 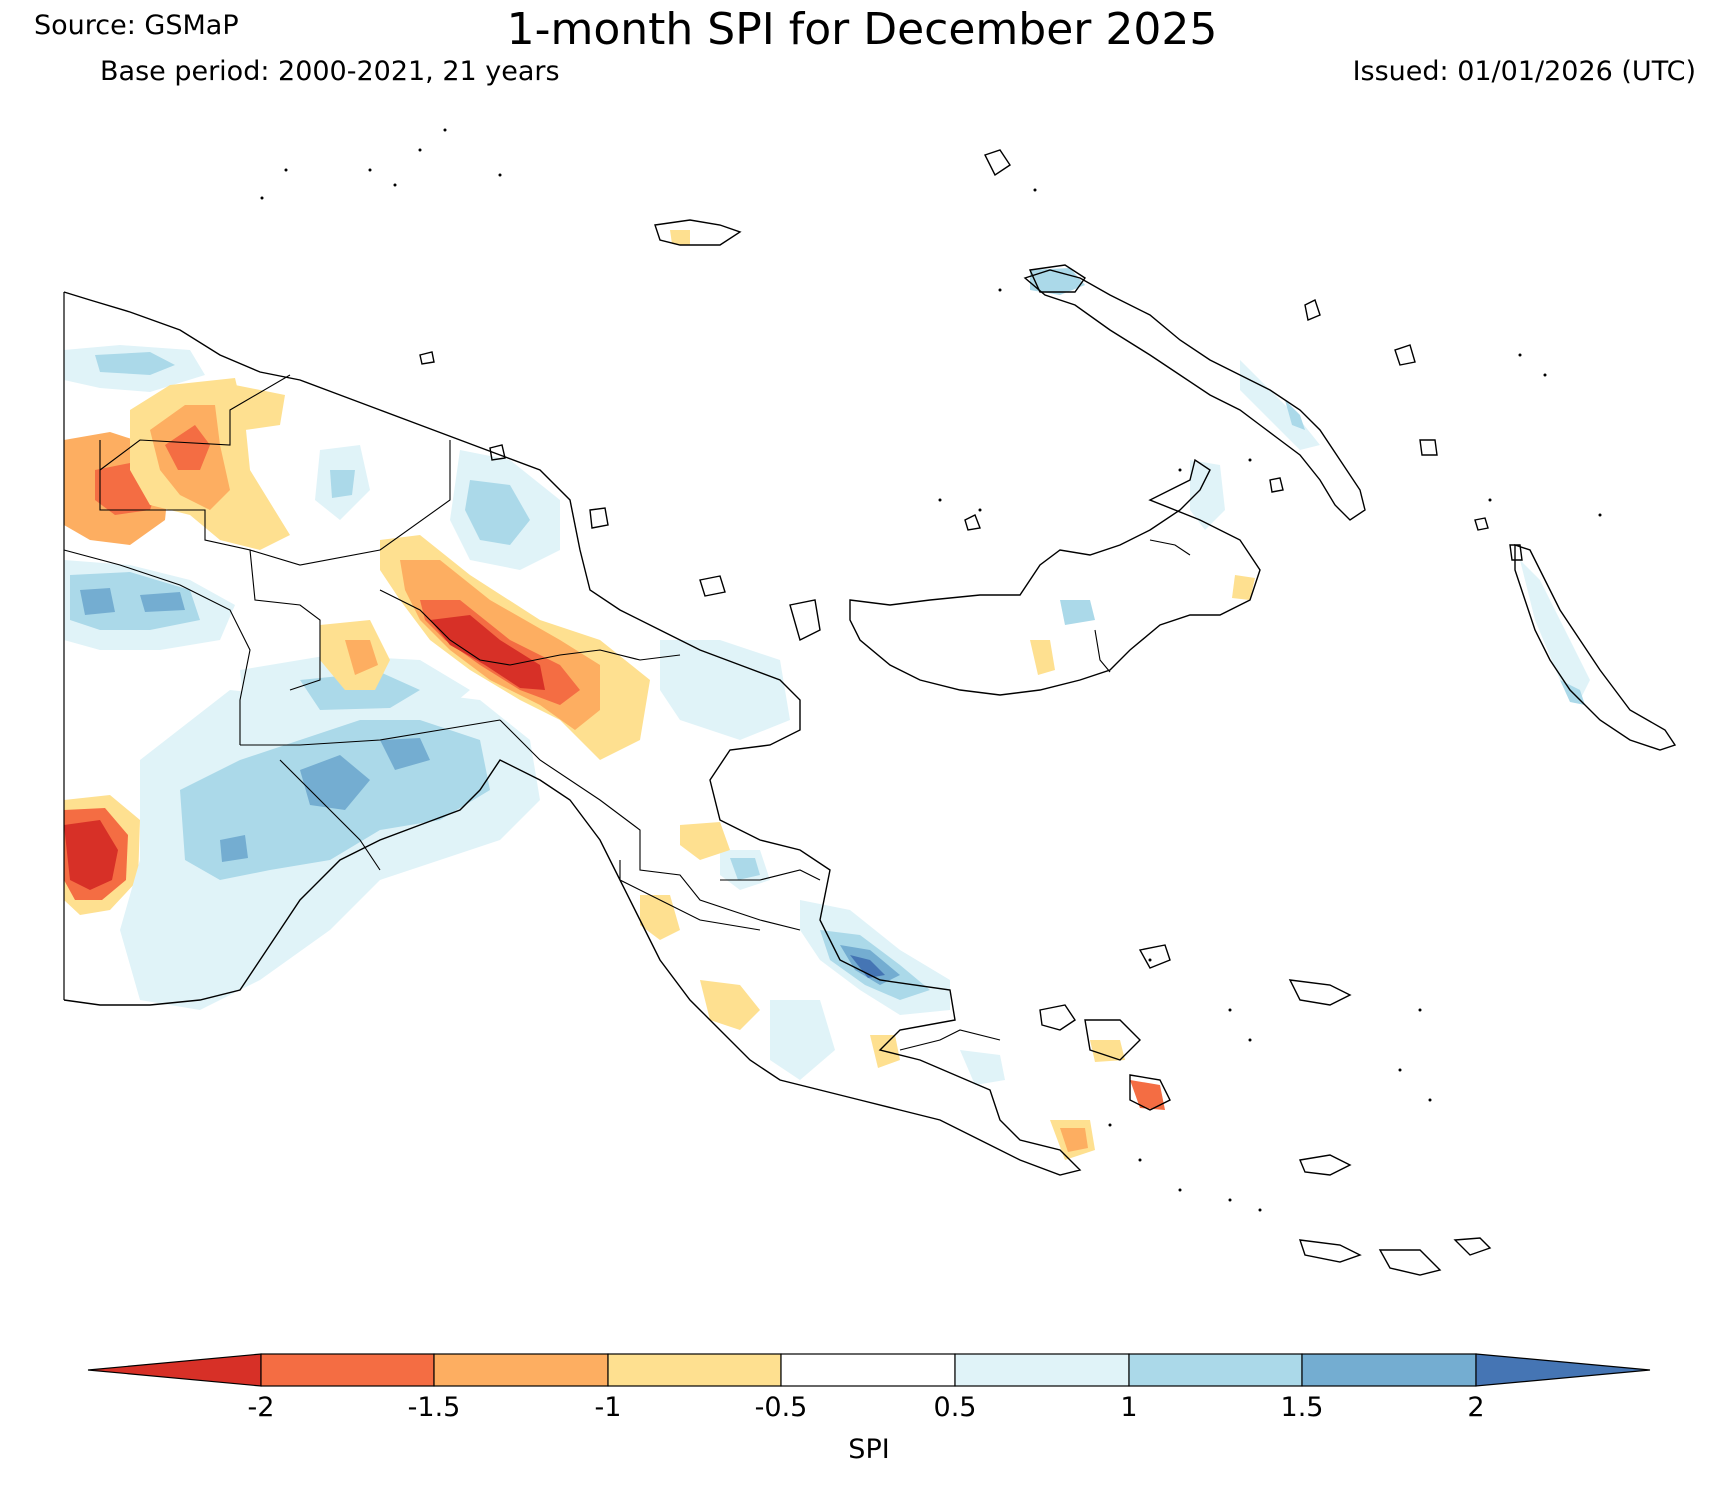 What do you see at coordinates (434, 1407) in the screenshot?
I see `cbar-tick: -1.5` at bounding box center [434, 1407].